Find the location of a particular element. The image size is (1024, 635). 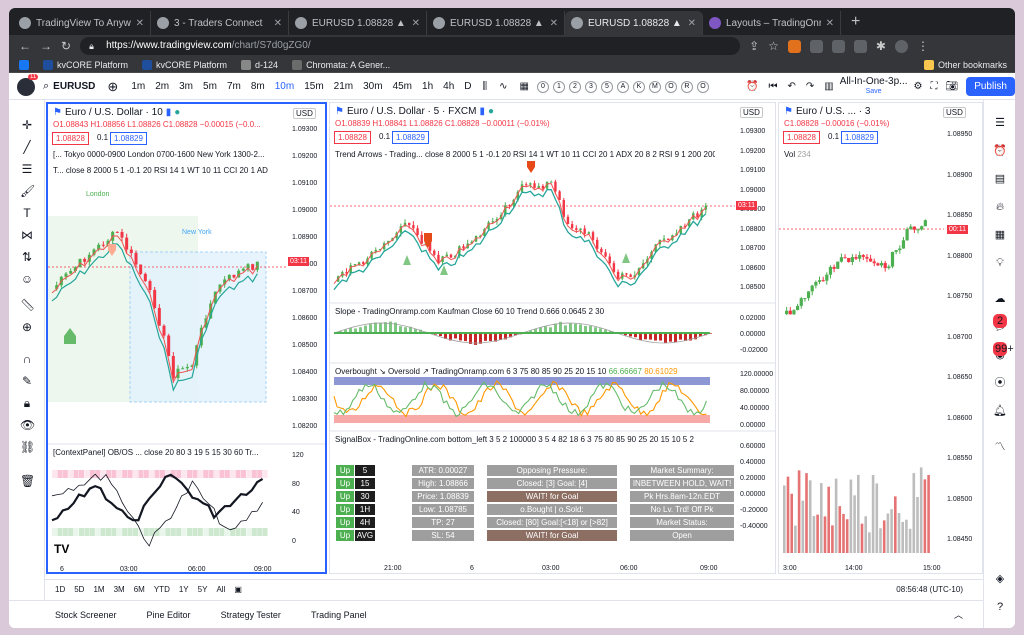

interval-1m: 1m is located at coordinates (138, 86).